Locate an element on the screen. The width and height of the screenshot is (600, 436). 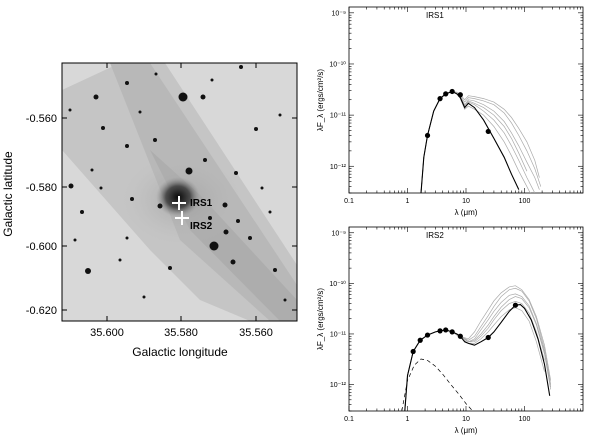
best-fit-line is located at coordinates (470, 141).